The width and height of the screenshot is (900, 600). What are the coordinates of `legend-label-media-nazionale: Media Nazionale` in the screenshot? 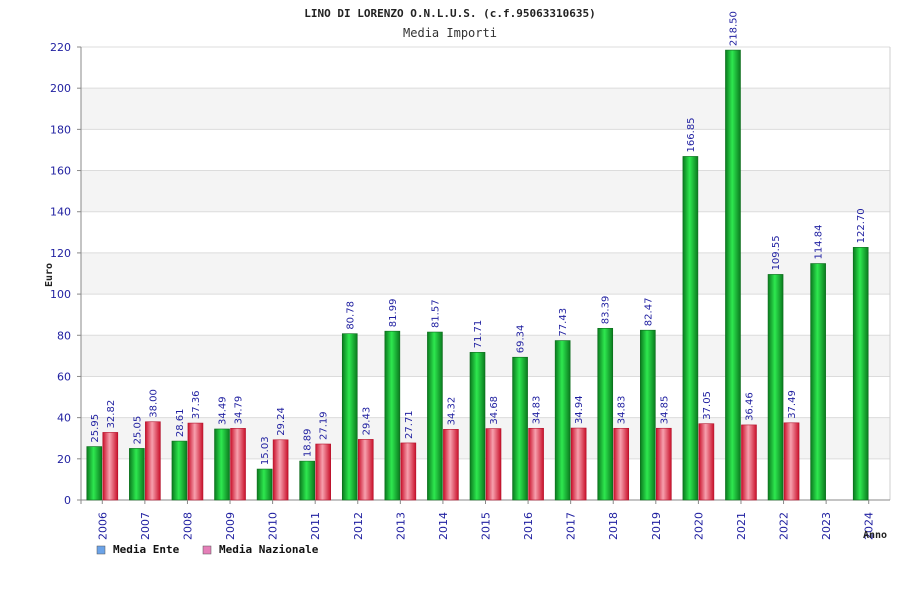 It's located at (269, 549).